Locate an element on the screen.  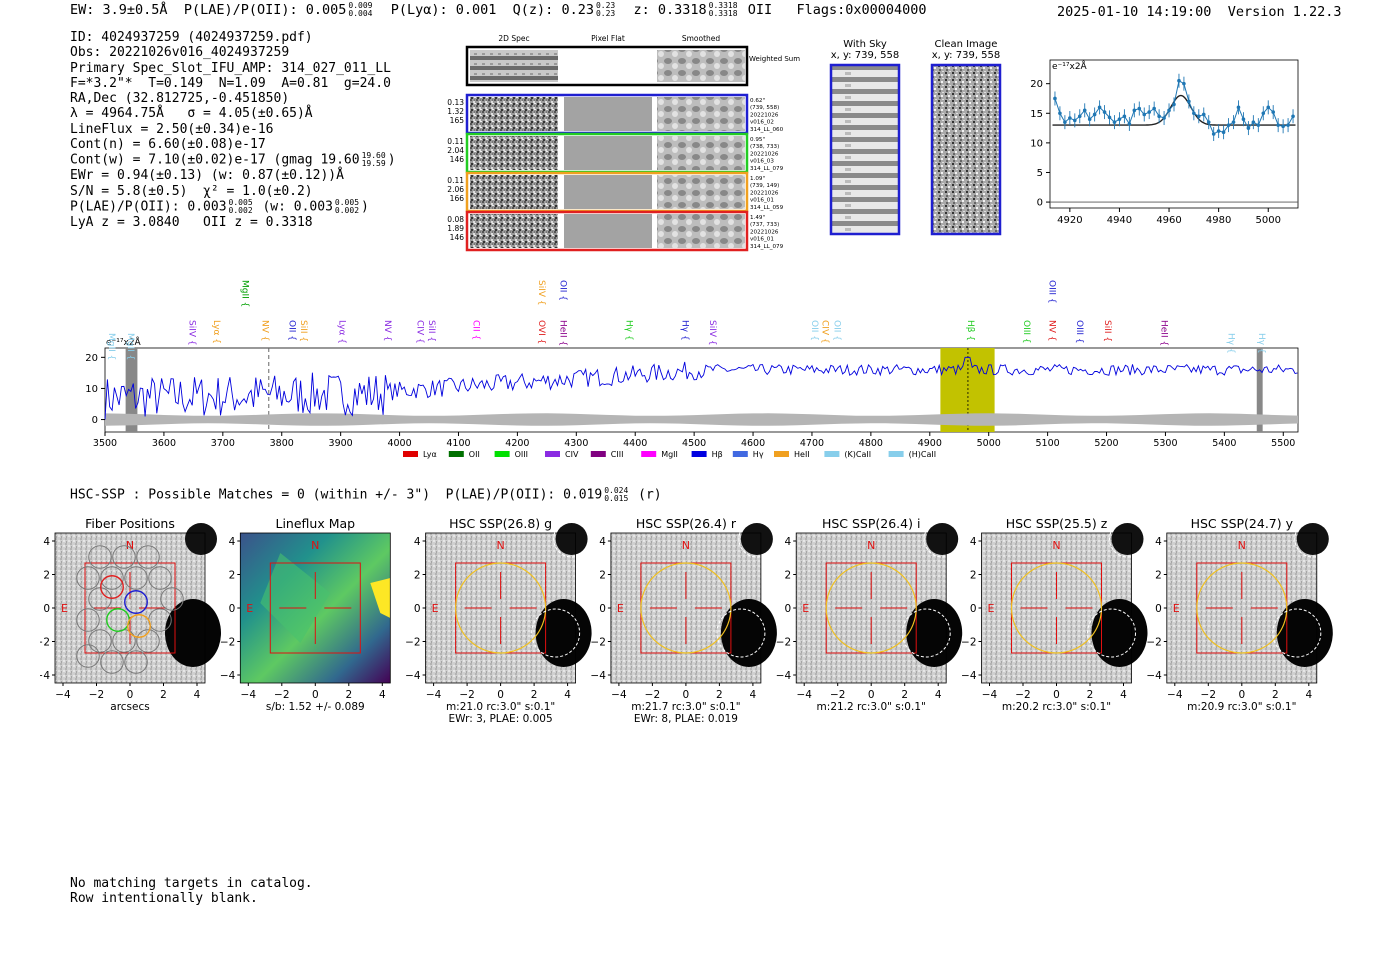
spec-row-meta: v016_01 is located at coordinates (762, 240).